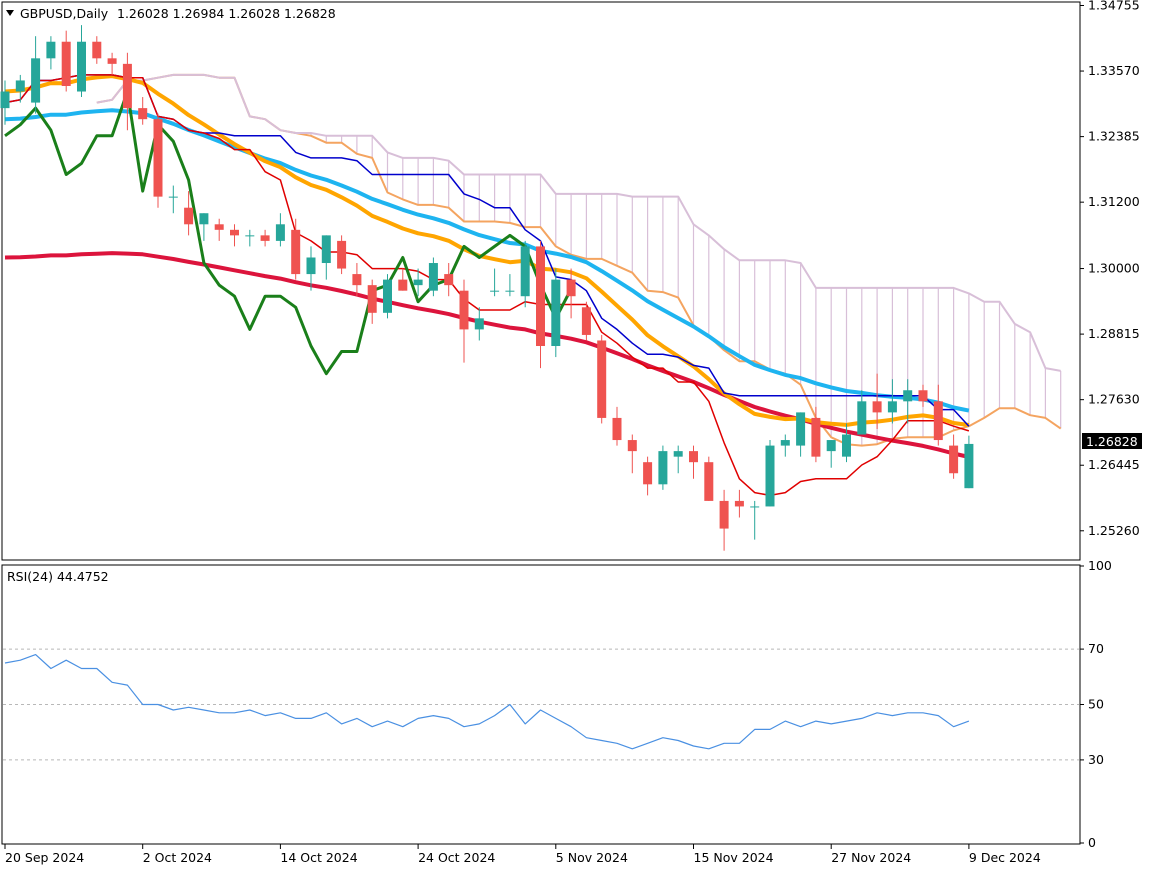 This screenshot has width=1152, height=870. What do you see at coordinates (10, 13) in the screenshot?
I see `dropdown-triangle-icon` at bounding box center [10, 13].